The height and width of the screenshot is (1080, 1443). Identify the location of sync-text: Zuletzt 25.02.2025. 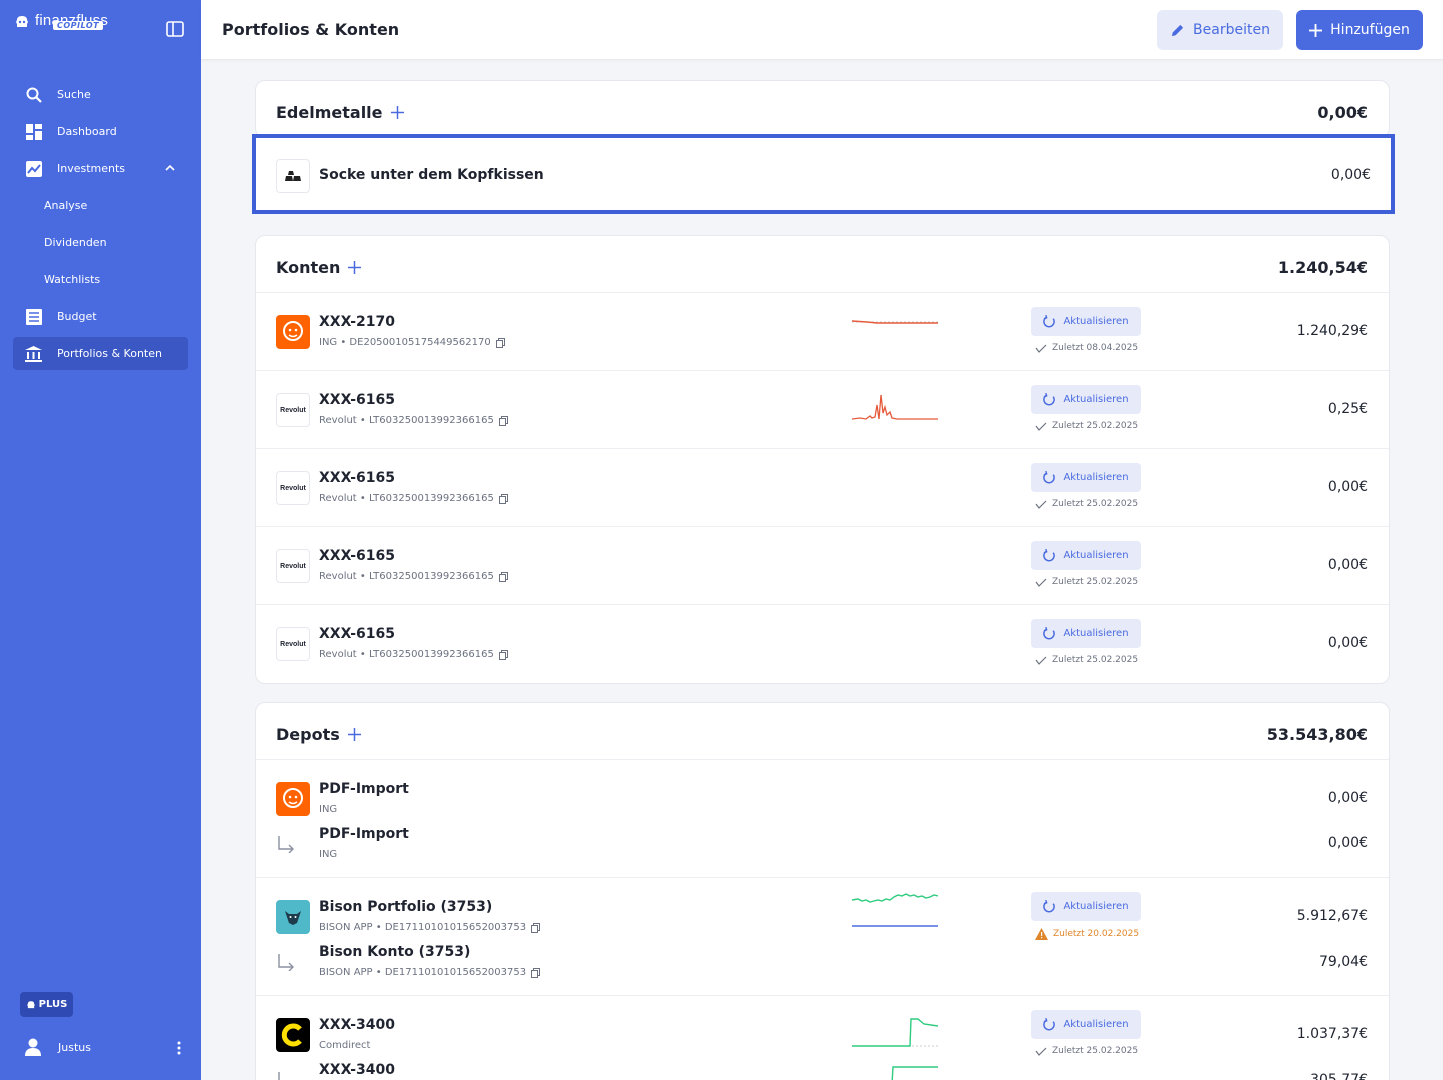
(1095, 582).